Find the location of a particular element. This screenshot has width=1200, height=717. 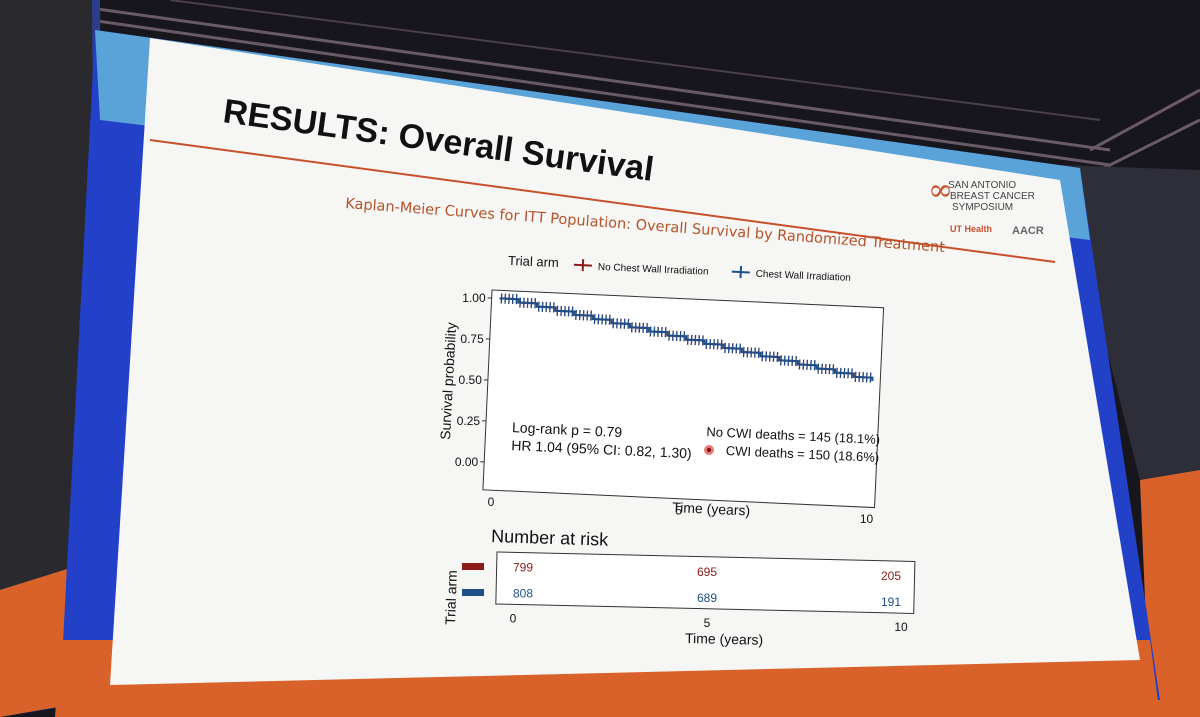

legend-label-cwi: Chest Wall Irradiation is located at coordinates (803, 276).